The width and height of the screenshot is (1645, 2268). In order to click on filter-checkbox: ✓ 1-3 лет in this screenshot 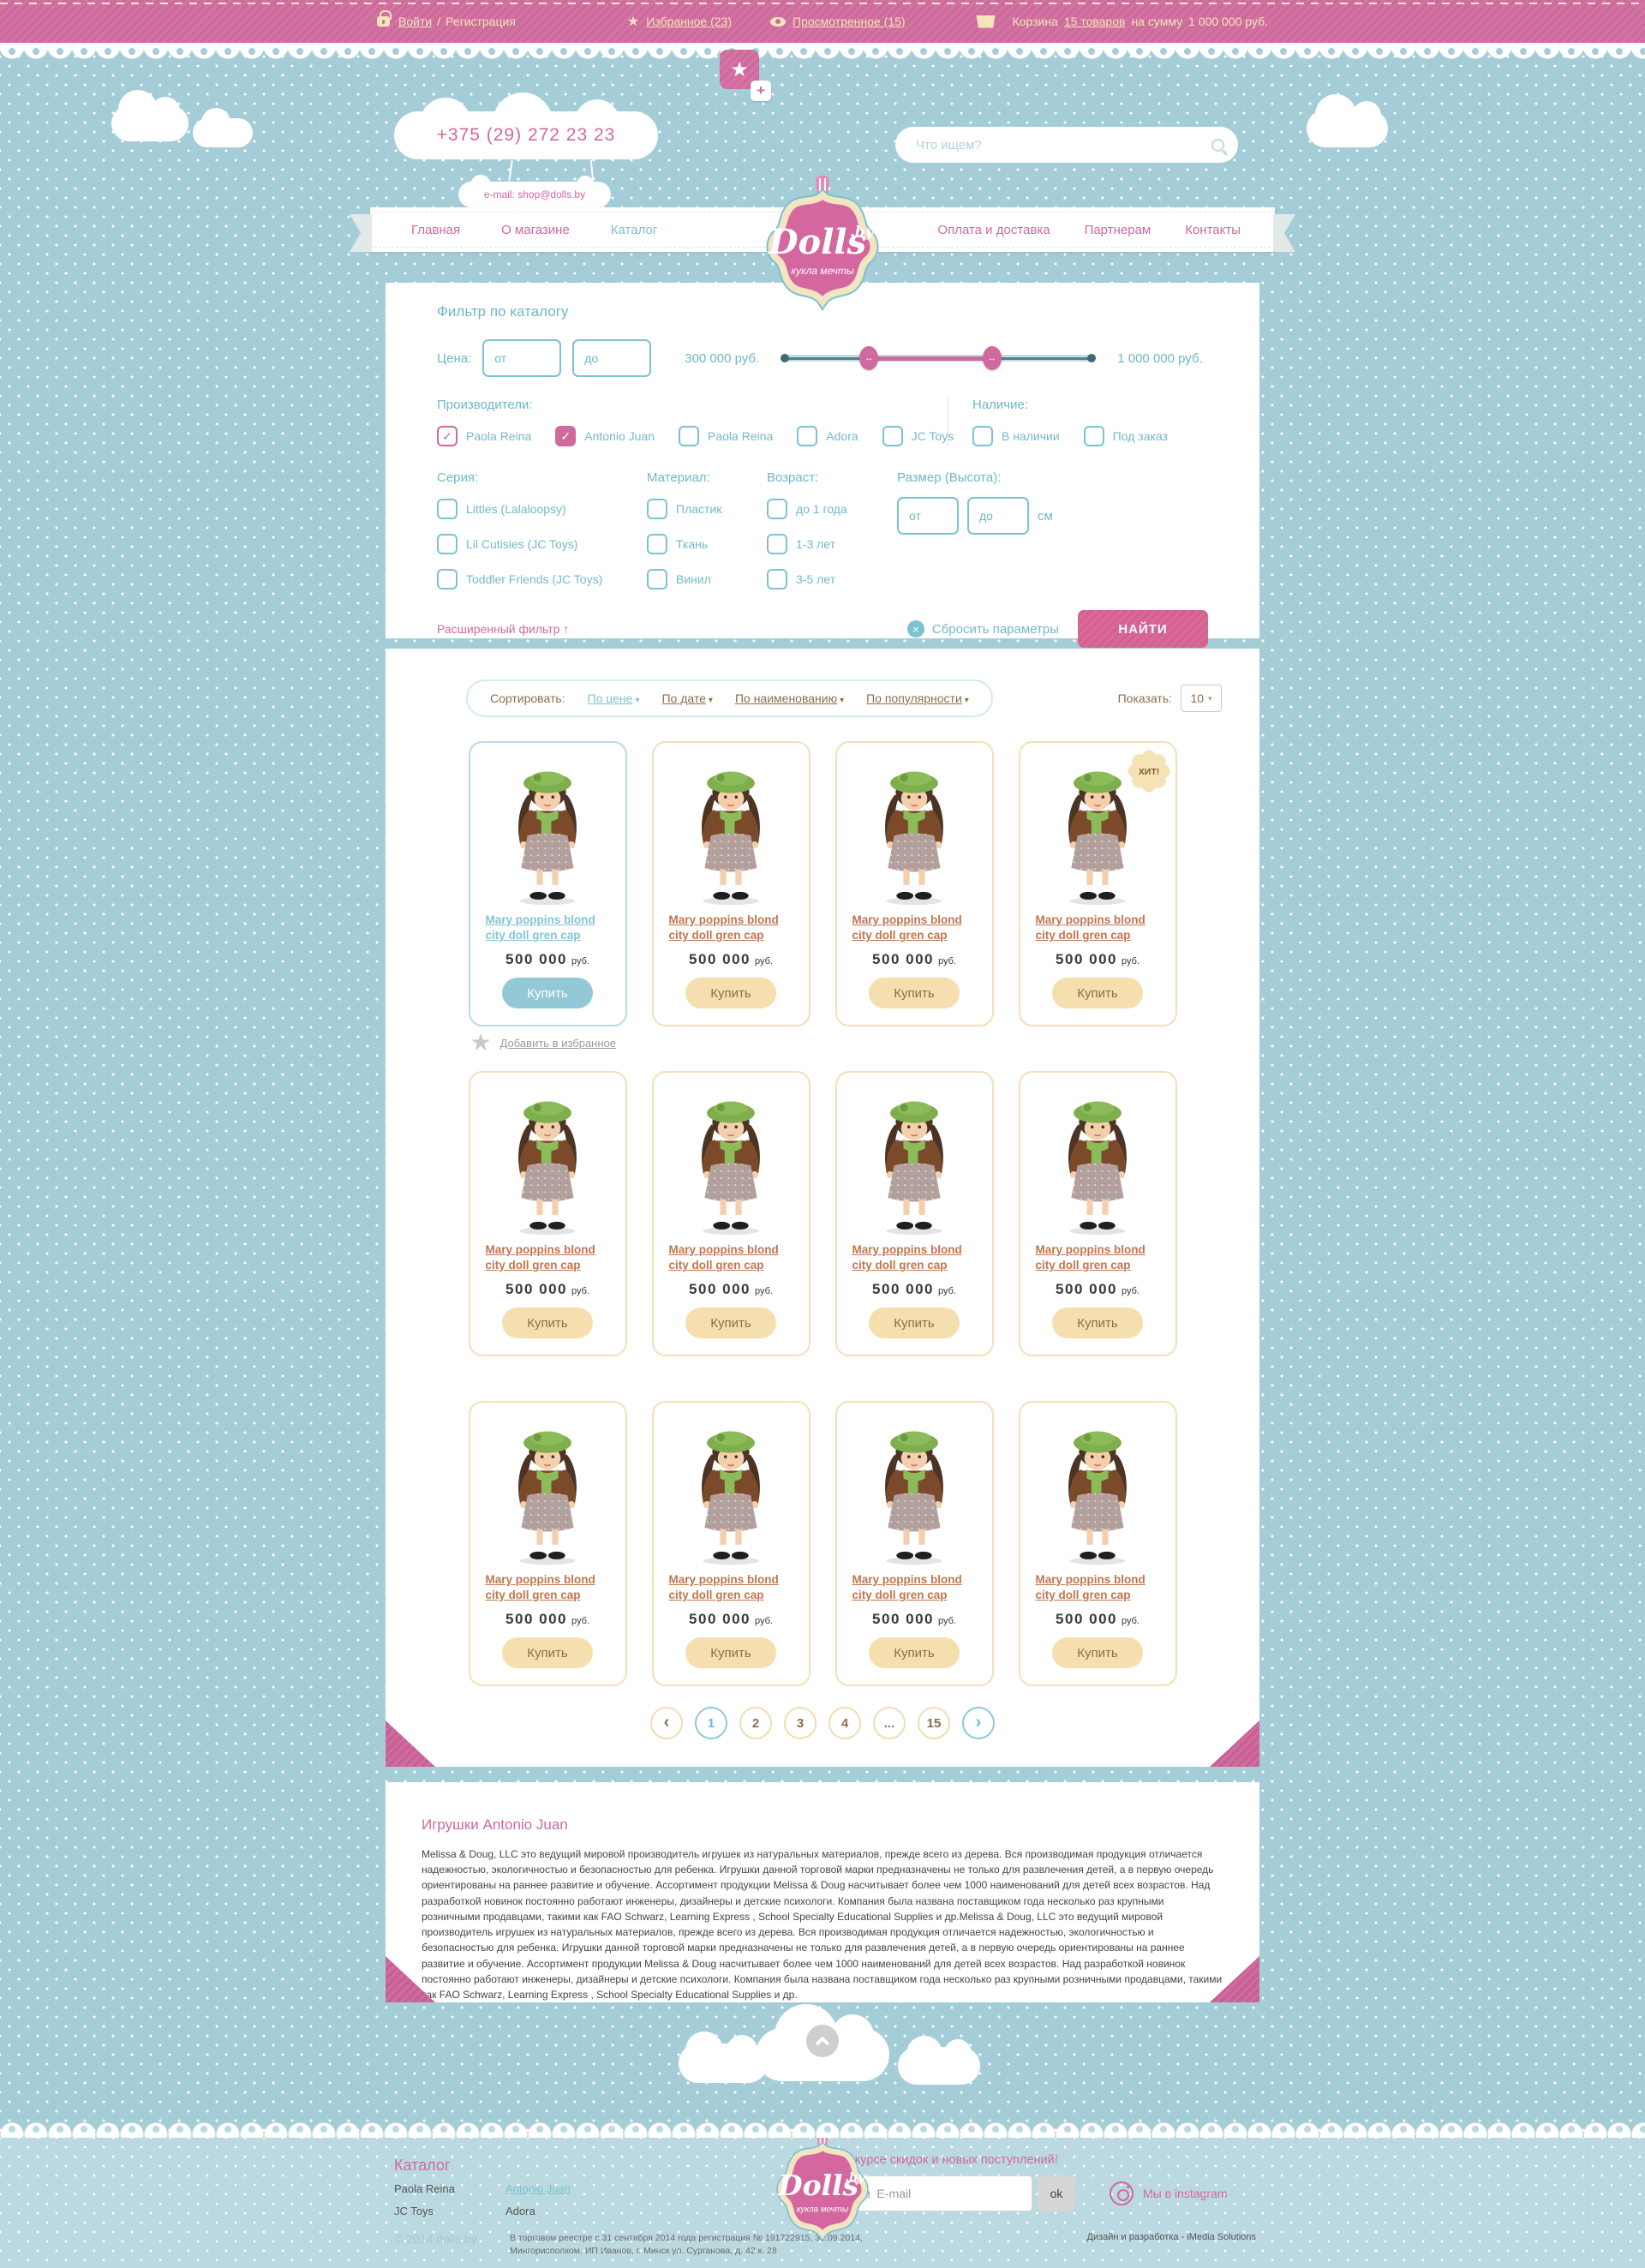, I will do `click(832, 544)`.